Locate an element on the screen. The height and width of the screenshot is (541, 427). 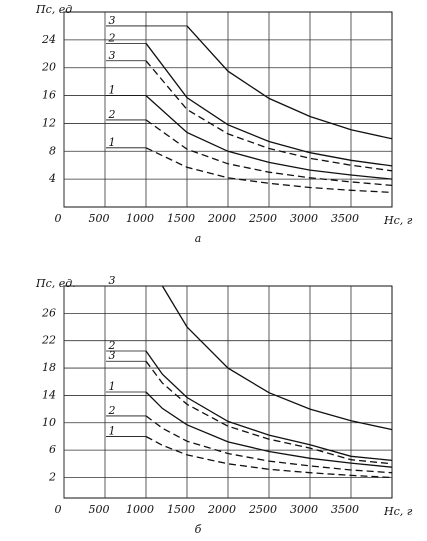
y-tick-label: 2 is located at coordinates (52, 476).